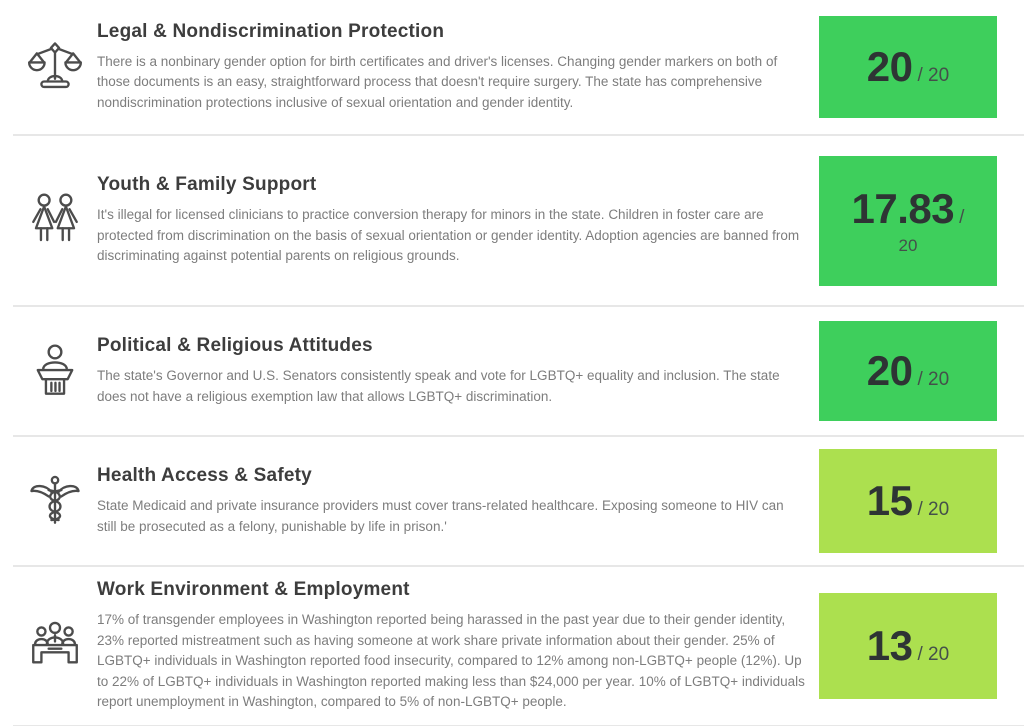 The image size is (1024, 726). I want to click on score-value: 15, so click(889, 500).